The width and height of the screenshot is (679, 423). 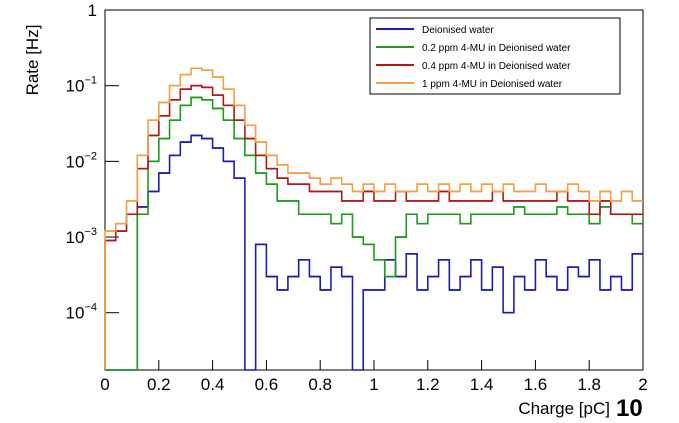 What do you see at coordinates (536, 384) in the screenshot?
I see `x-tick-label: 1.6` at bounding box center [536, 384].